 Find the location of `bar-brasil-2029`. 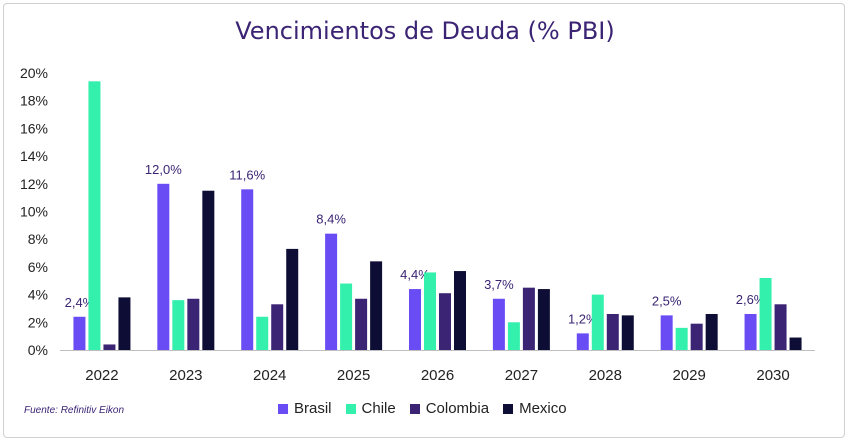

bar-brasil-2029 is located at coordinates (666, 332).